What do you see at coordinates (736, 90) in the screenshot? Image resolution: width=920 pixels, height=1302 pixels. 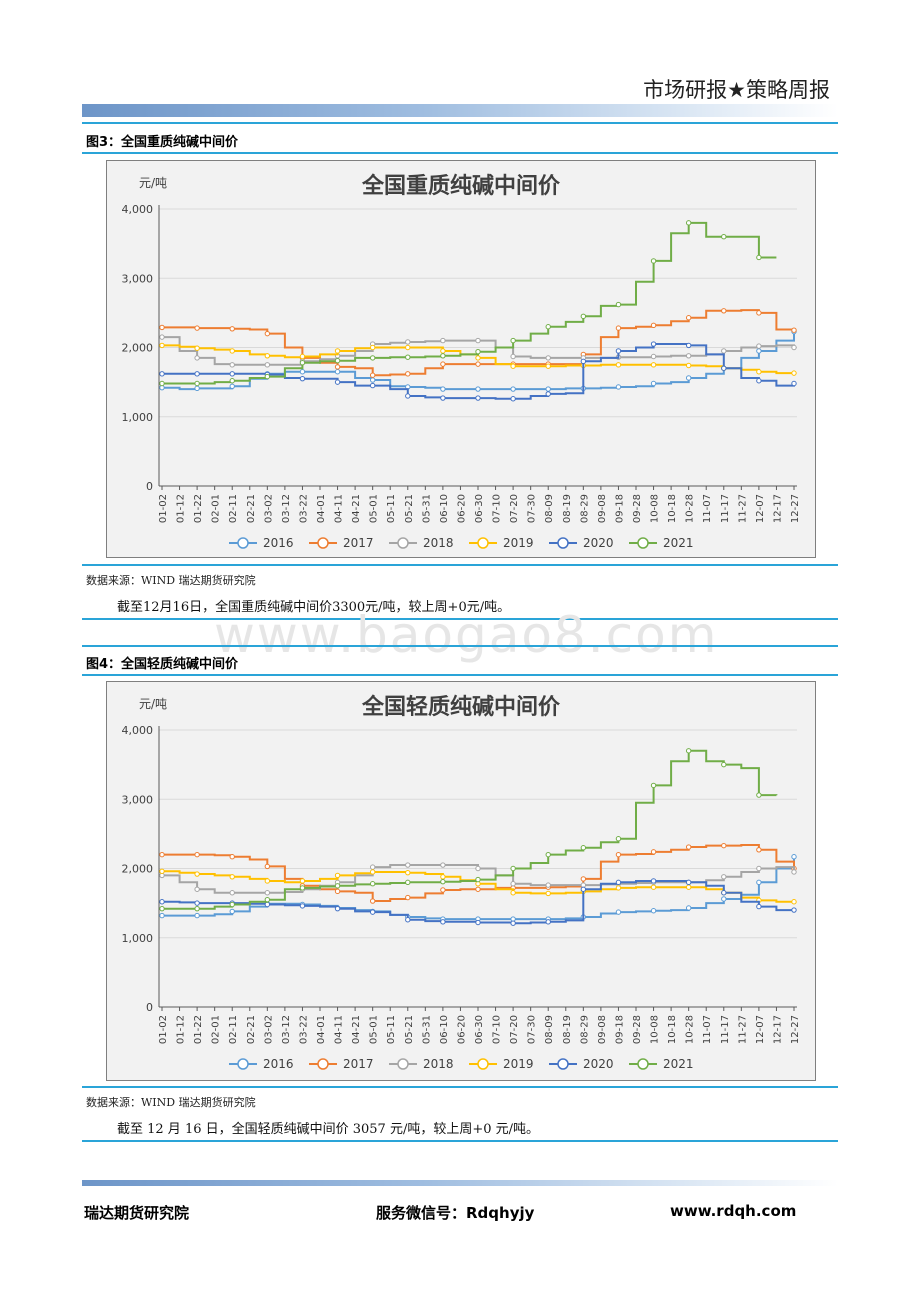 I see `report-header-title: 市场研报★策略周报` at bounding box center [736, 90].